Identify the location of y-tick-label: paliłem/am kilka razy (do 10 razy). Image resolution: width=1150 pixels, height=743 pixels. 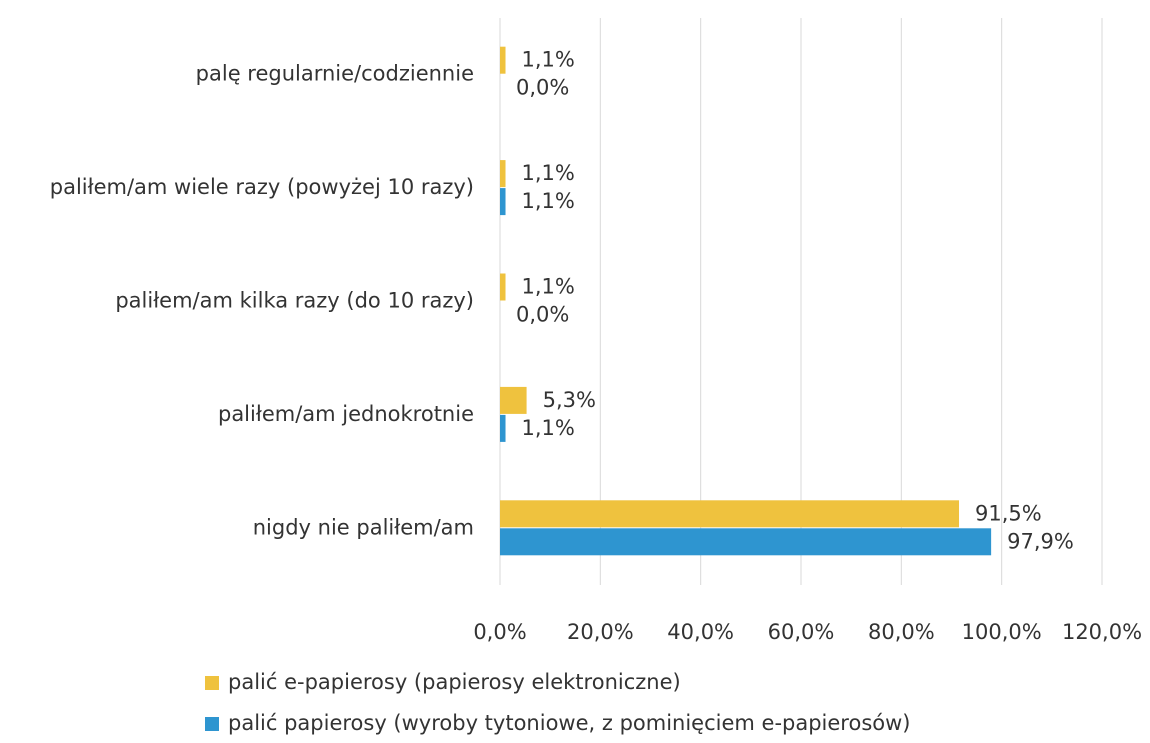
(294, 301).